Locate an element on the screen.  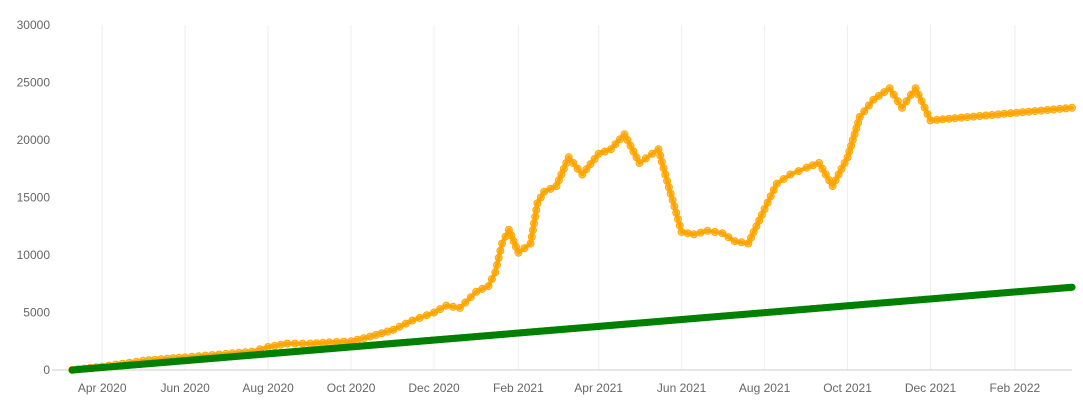
x-tick-label: Jun 2021 is located at coordinates (682, 388).